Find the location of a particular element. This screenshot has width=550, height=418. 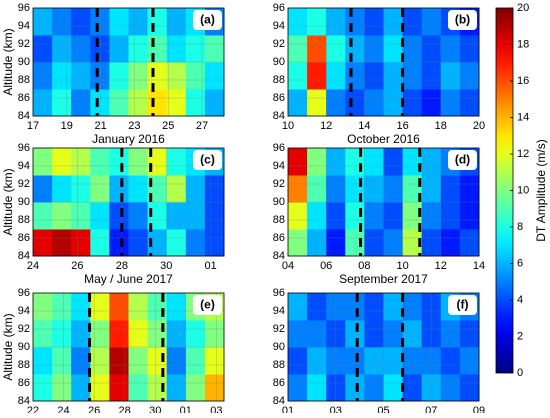

x-tick-label: 20 is located at coordinates (479, 126).